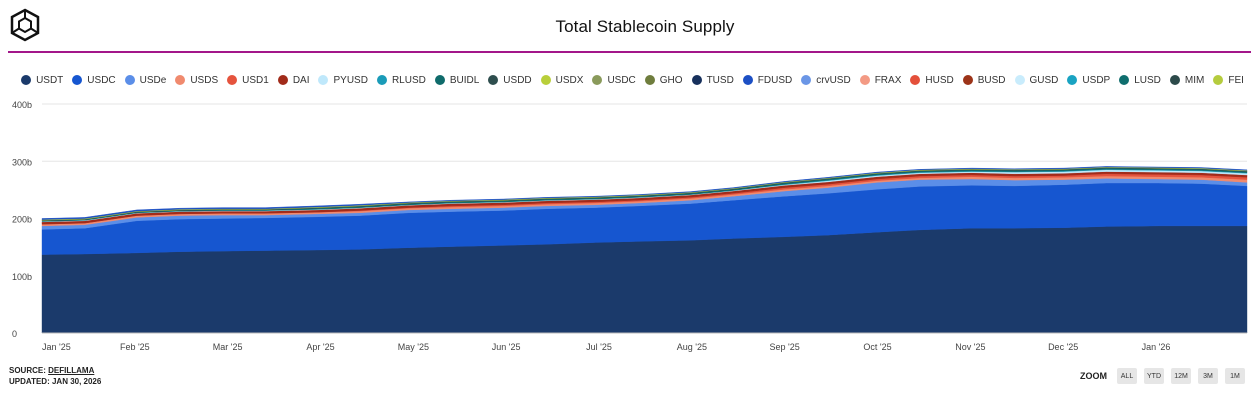  I want to click on legend-item: USDD, so click(510, 80).